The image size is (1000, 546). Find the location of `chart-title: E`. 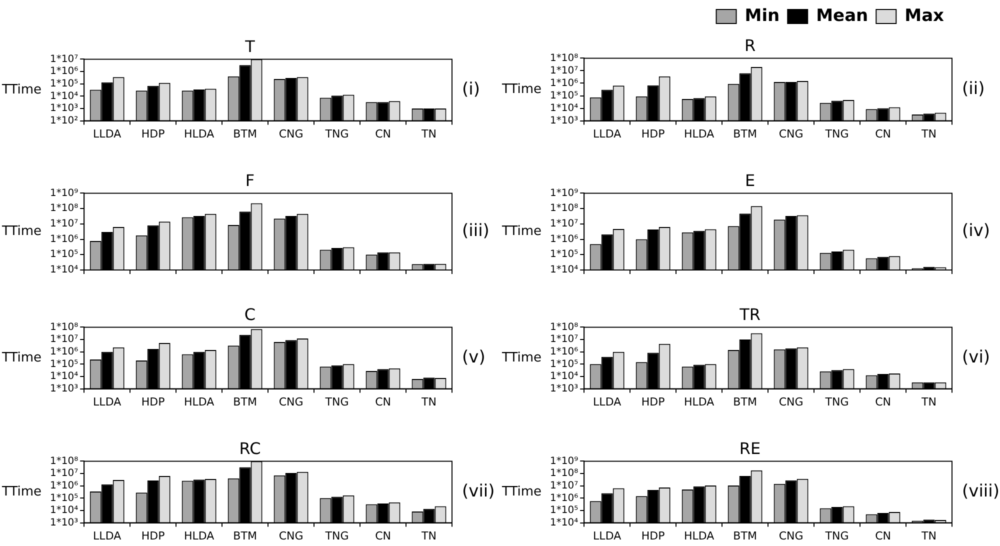

chart-title: E is located at coordinates (750, 180).